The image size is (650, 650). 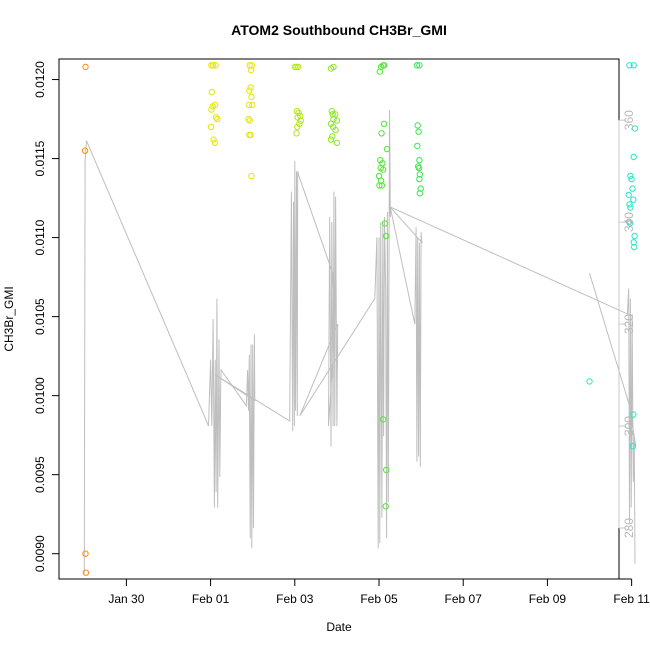 I want to click on altitude-line-segment, so click(x=613, y=359).